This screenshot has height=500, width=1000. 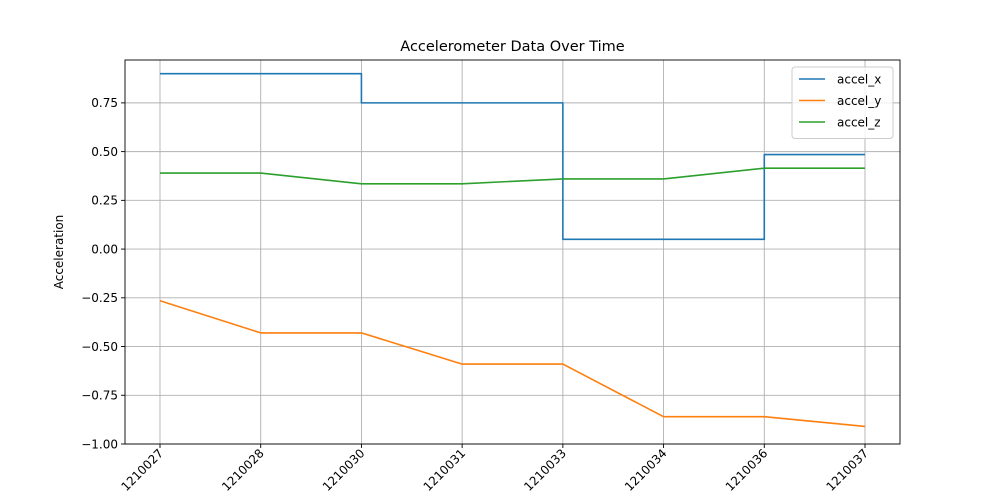 What do you see at coordinates (445, 470) in the screenshot?
I see `x-tick-label: 1210031` at bounding box center [445, 470].